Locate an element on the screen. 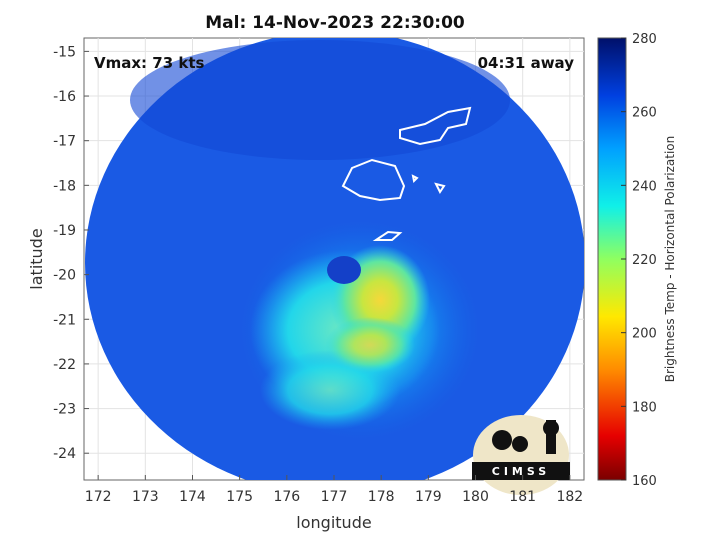 Image resolution: width=720 pixels, height=540 pixels. x-tick-label: 176 is located at coordinates (286, 497).